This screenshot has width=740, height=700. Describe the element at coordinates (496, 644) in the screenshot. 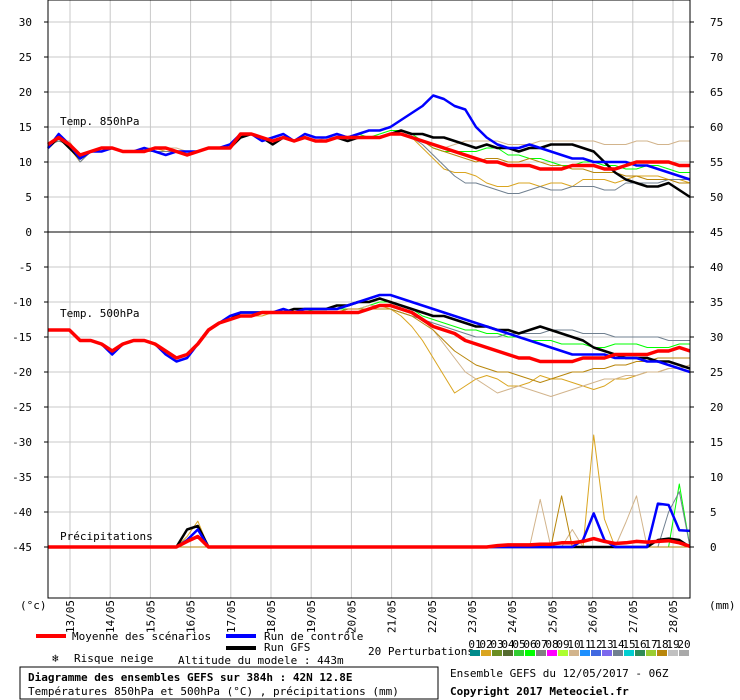

I see `perturbation-number: 03` at that location.